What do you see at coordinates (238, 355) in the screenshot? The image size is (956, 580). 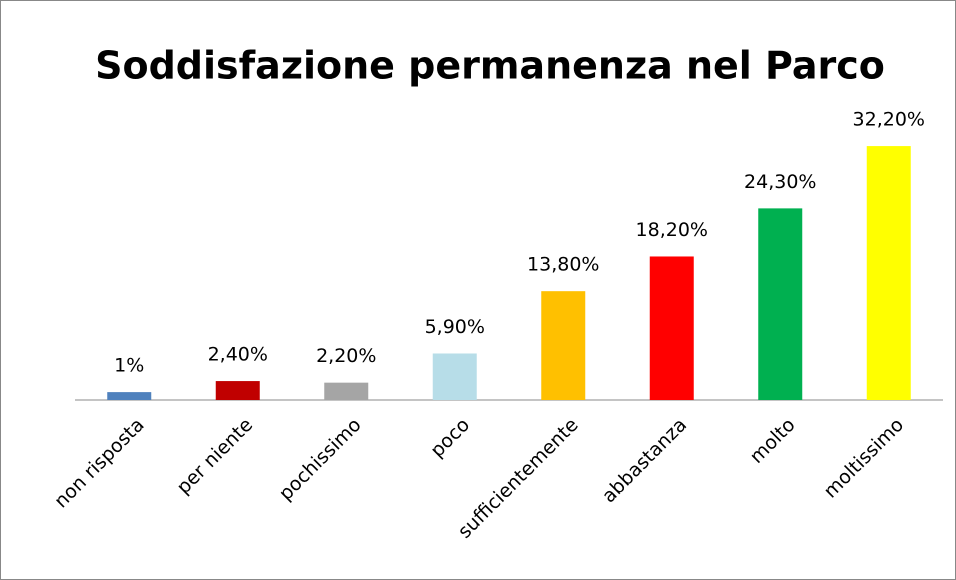 I see `value-label: 2,40%` at bounding box center [238, 355].